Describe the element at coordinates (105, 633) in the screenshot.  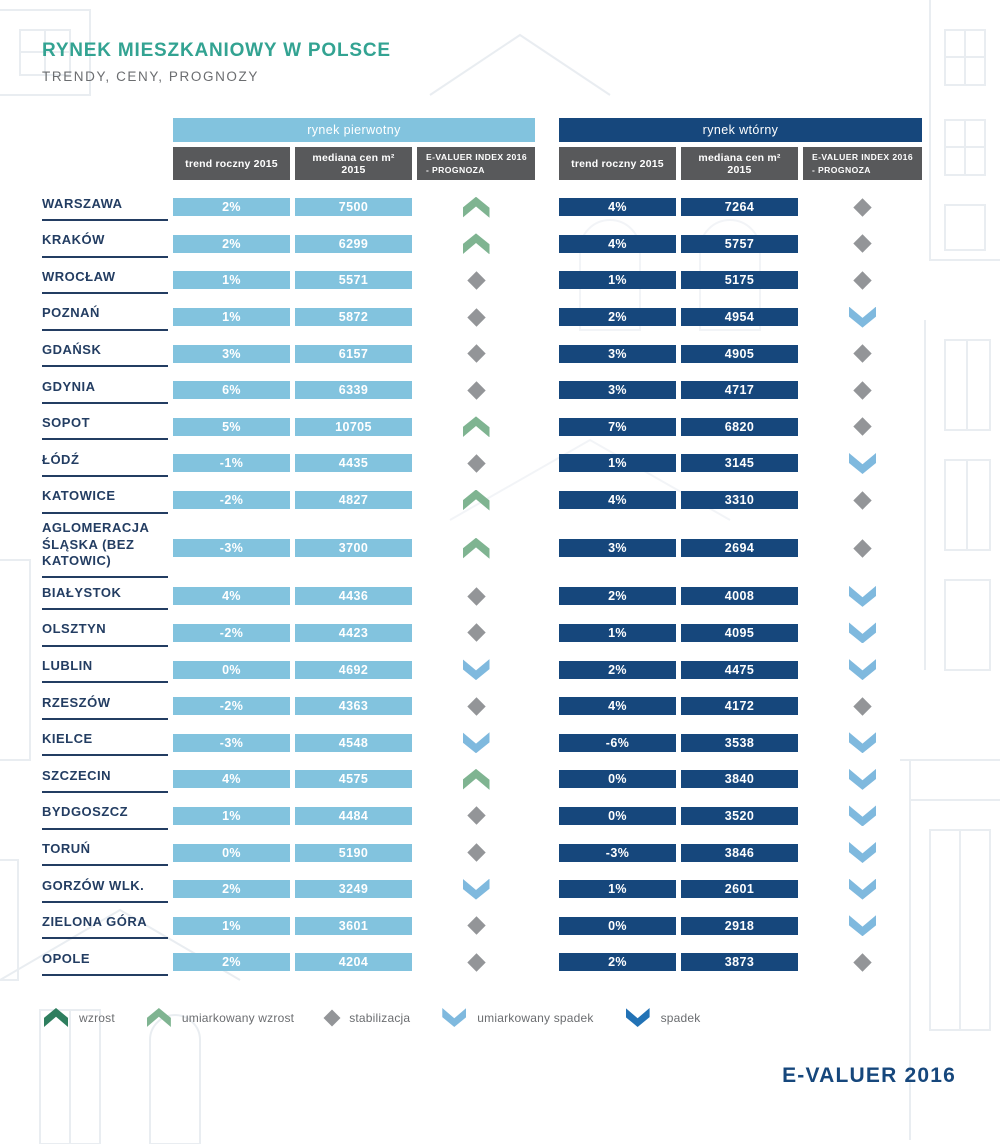
I see `city-label: OLSZTYN` at that location.